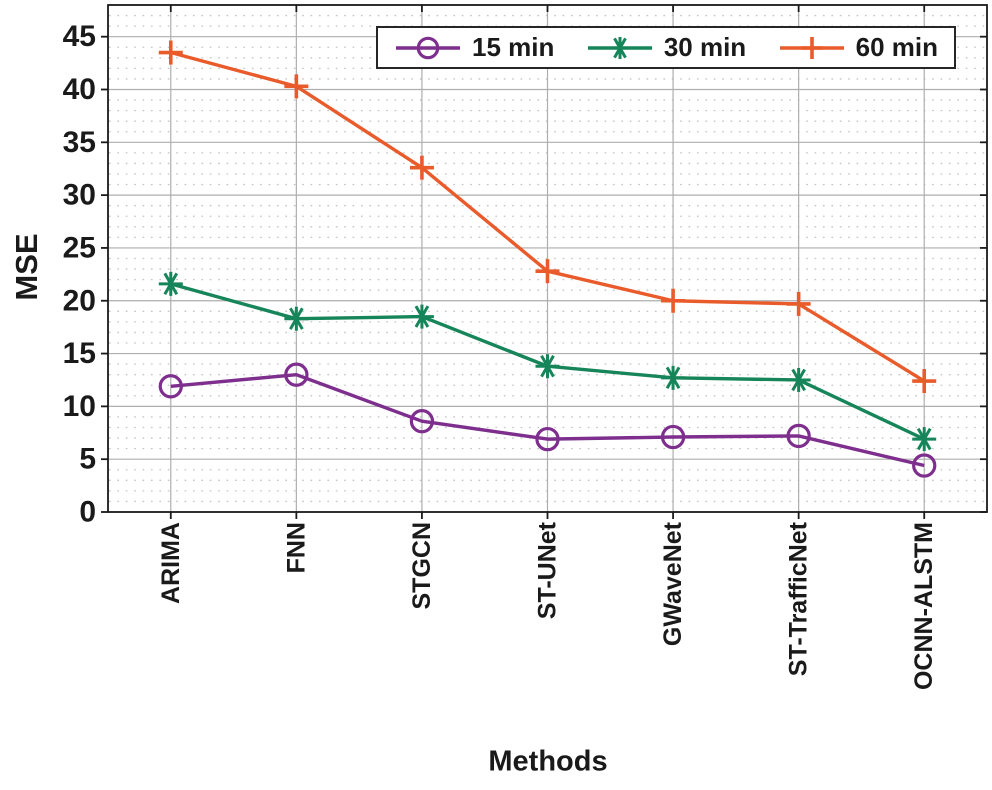  What do you see at coordinates (79, 247) in the screenshot?
I see `y-tick-label: 25` at bounding box center [79, 247].